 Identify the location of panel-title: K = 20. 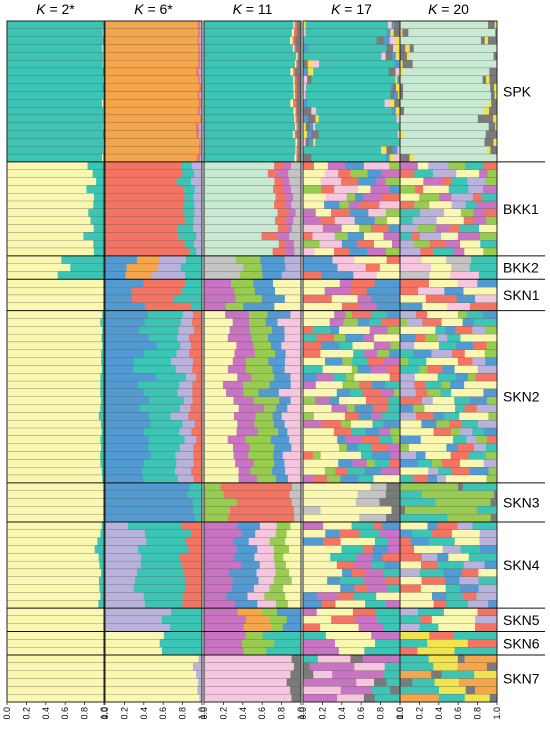
(448, 9).